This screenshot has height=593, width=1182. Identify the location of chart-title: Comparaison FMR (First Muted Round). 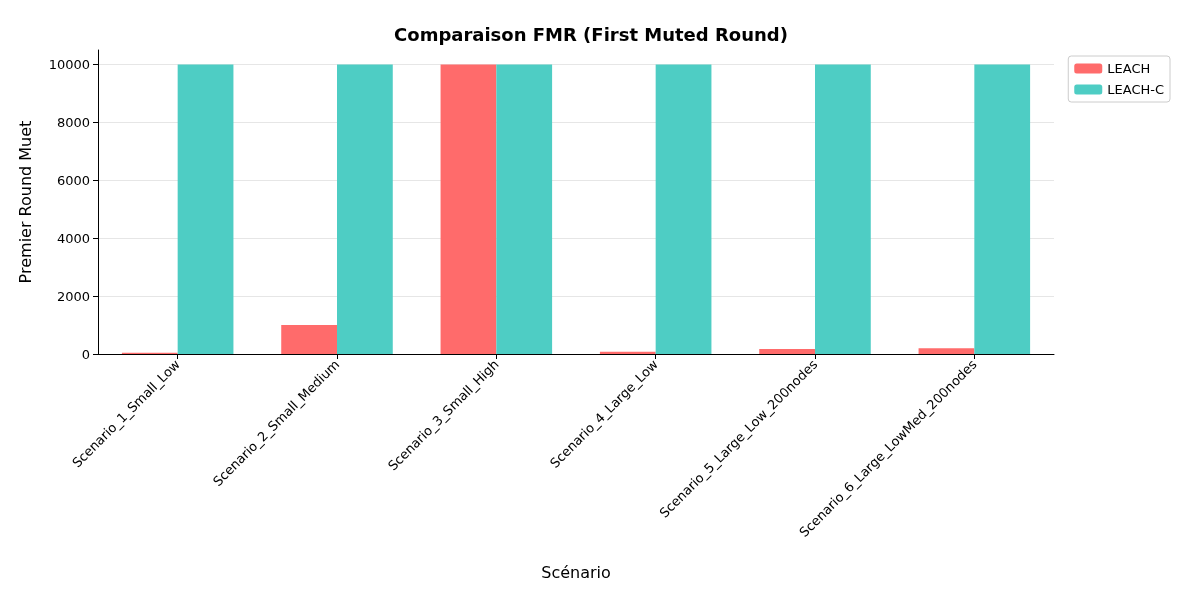
(591, 34).